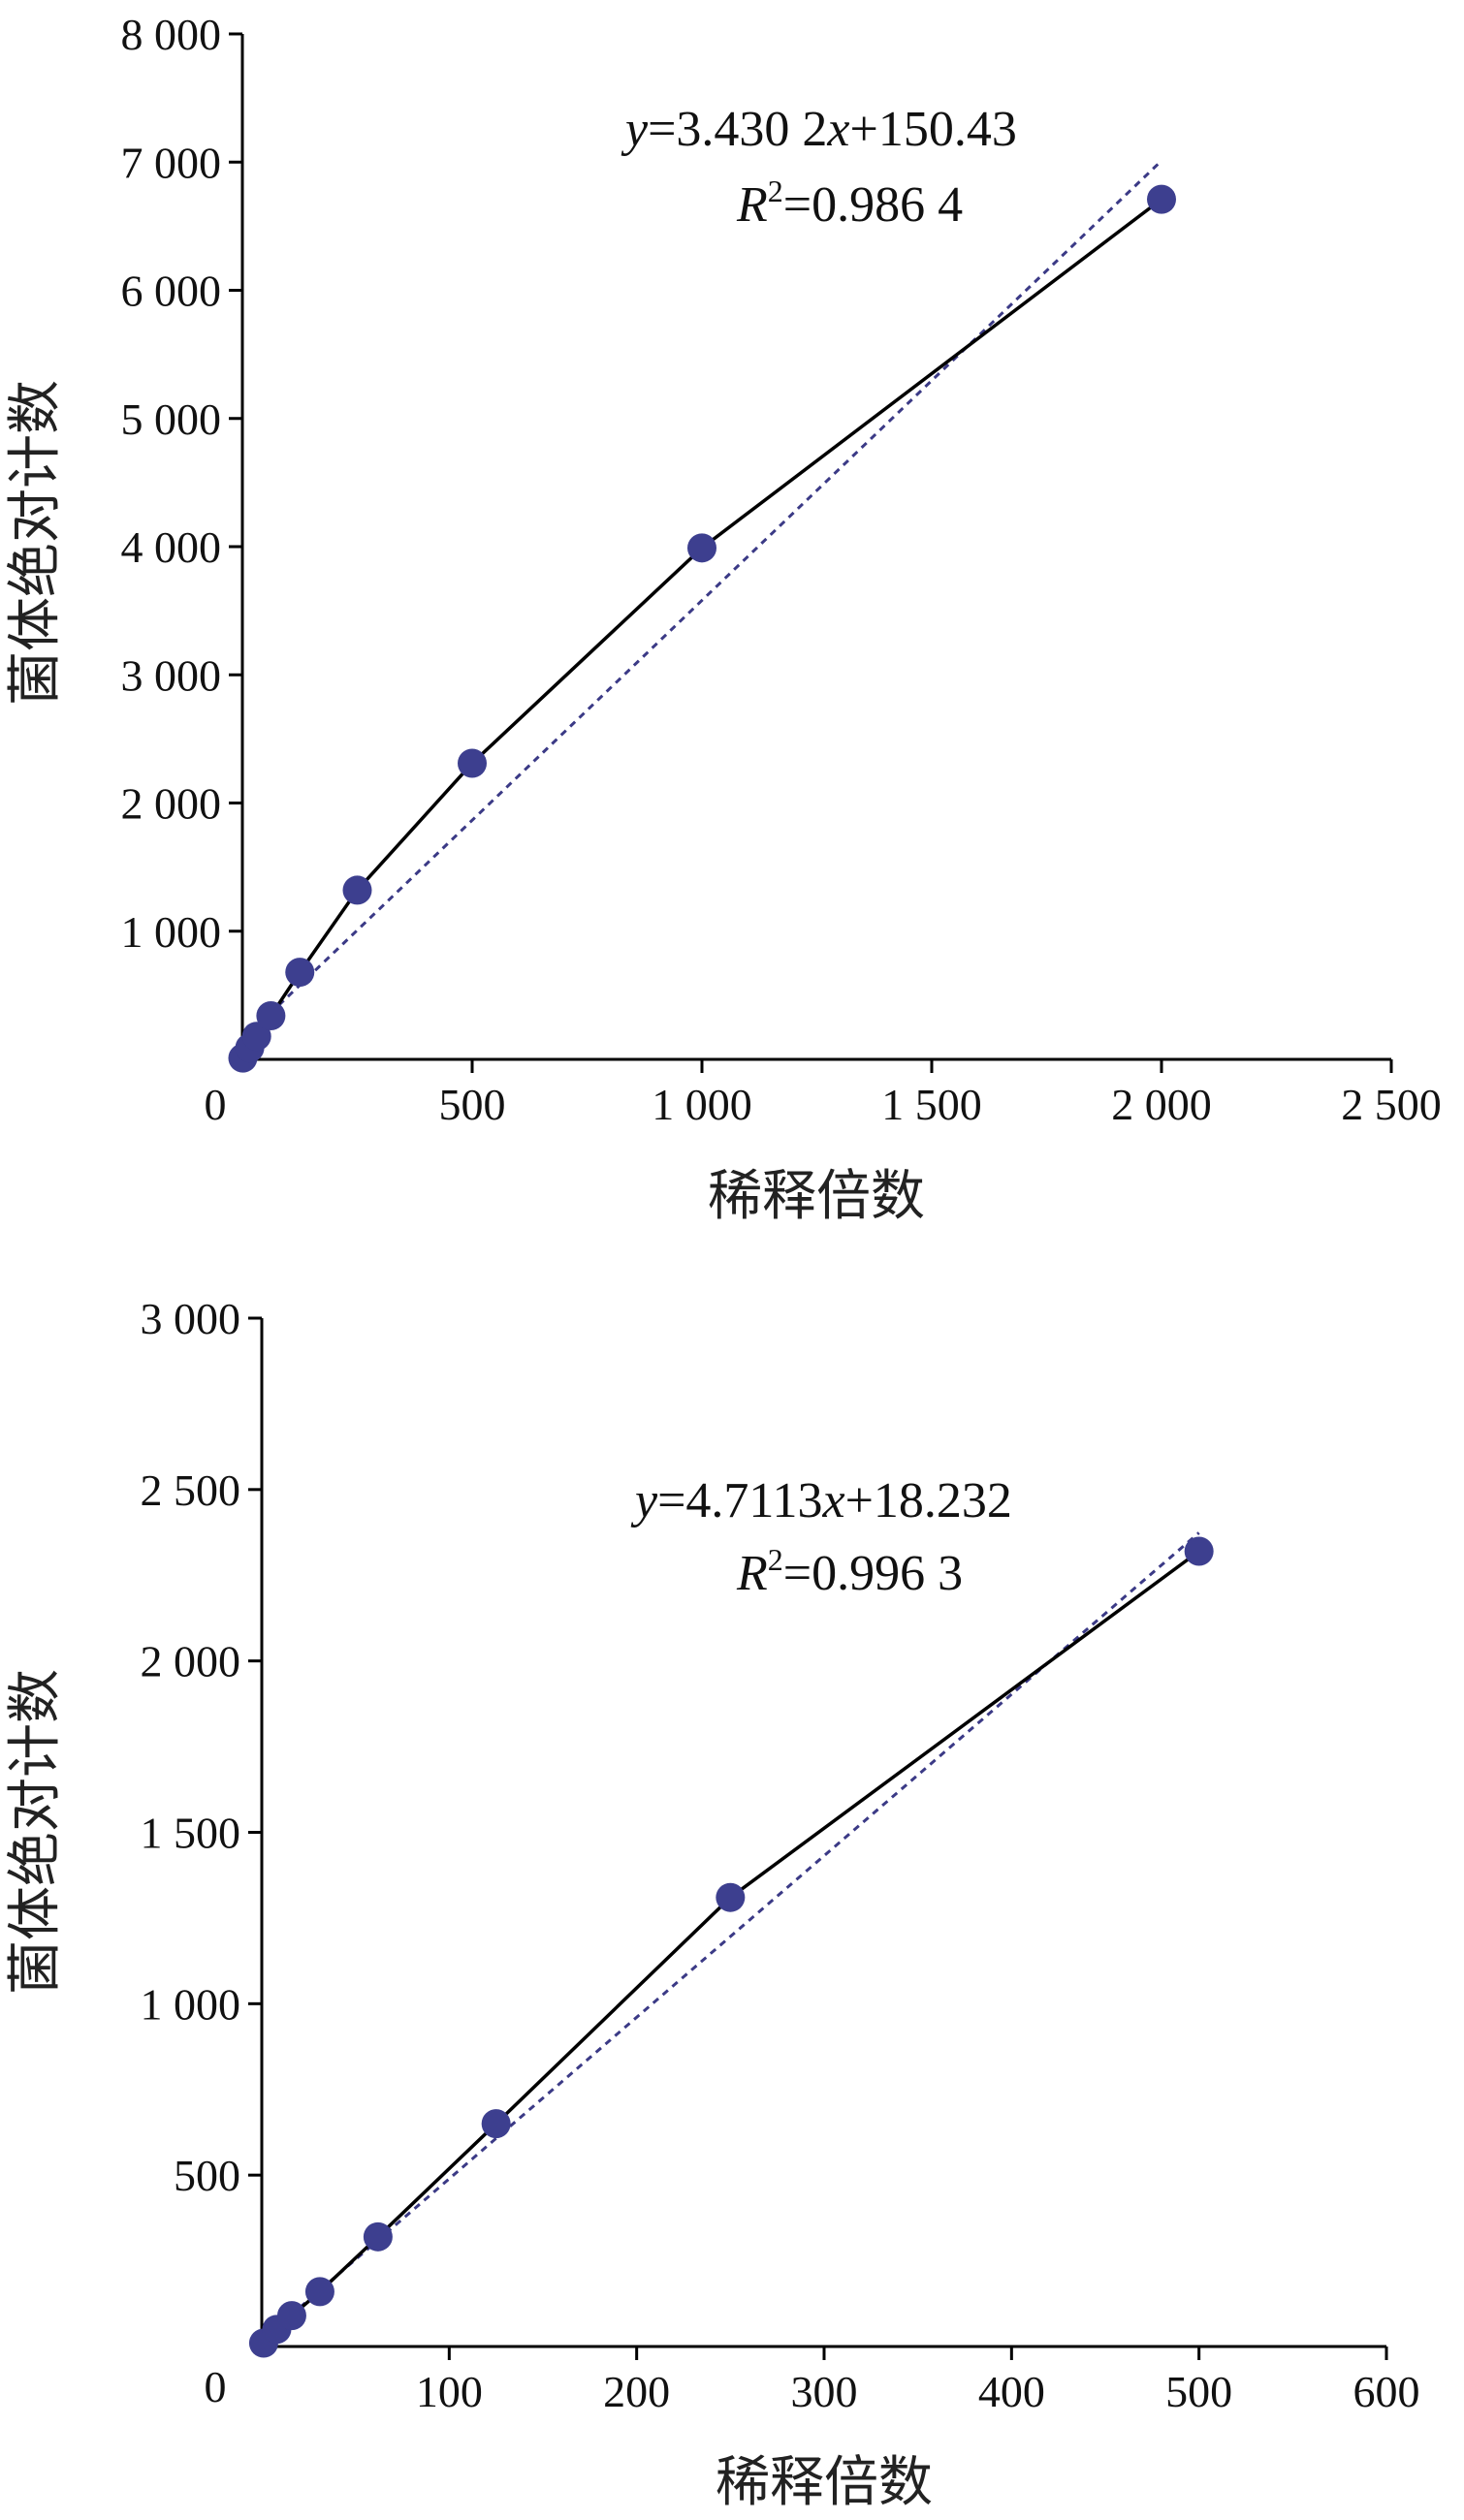  What do you see at coordinates (191, 1662) in the screenshot?
I see `chart-2-y-tick-label: 2 000` at bounding box center [191, 1662].